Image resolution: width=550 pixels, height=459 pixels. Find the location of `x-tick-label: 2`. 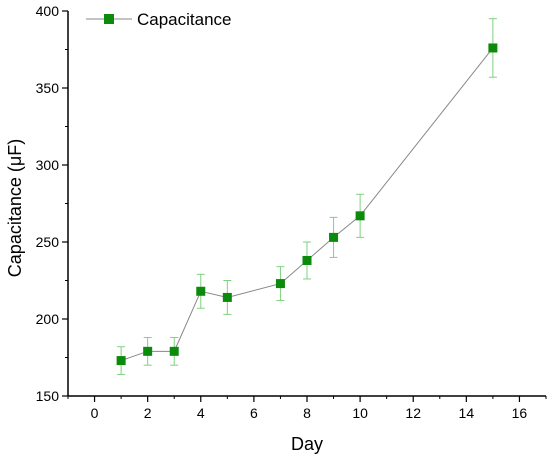

x-tick-label: 2 is located at coordinates (148, 413).